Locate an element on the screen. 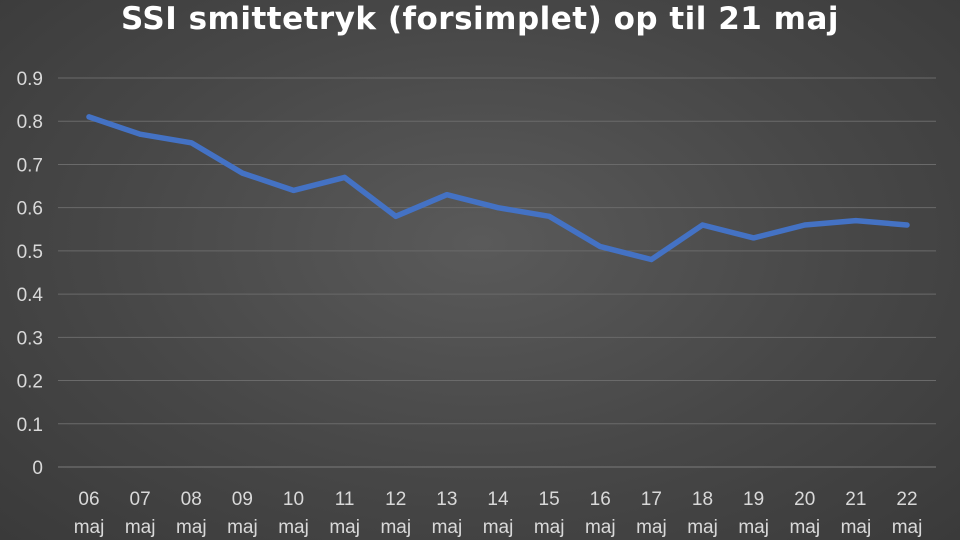 The image size is (960, 540). x-tick-label: 09 maj is located at coordinates (242, 513).